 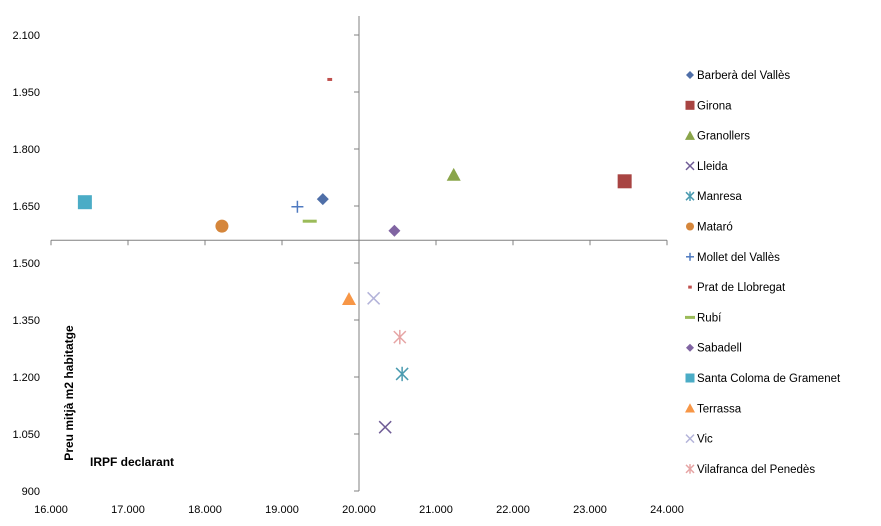 I want to click on y-tick-label: 1.050, so click(x=26, y=435).